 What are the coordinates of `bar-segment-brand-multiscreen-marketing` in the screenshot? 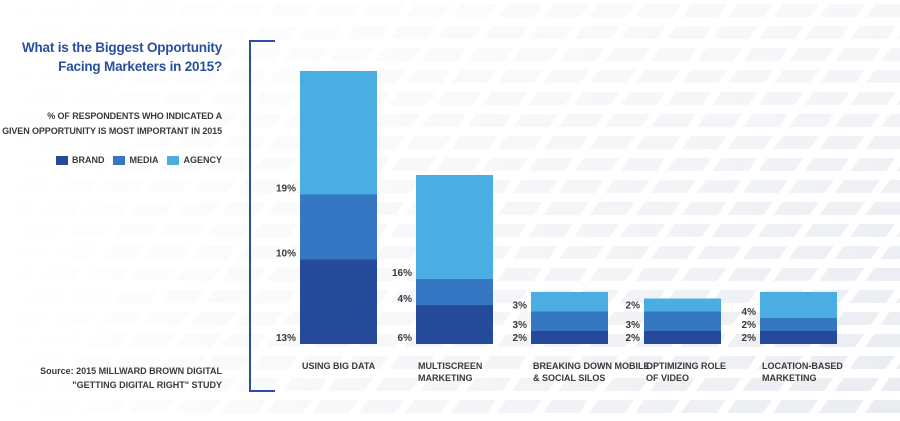 It's located at (454, 324).